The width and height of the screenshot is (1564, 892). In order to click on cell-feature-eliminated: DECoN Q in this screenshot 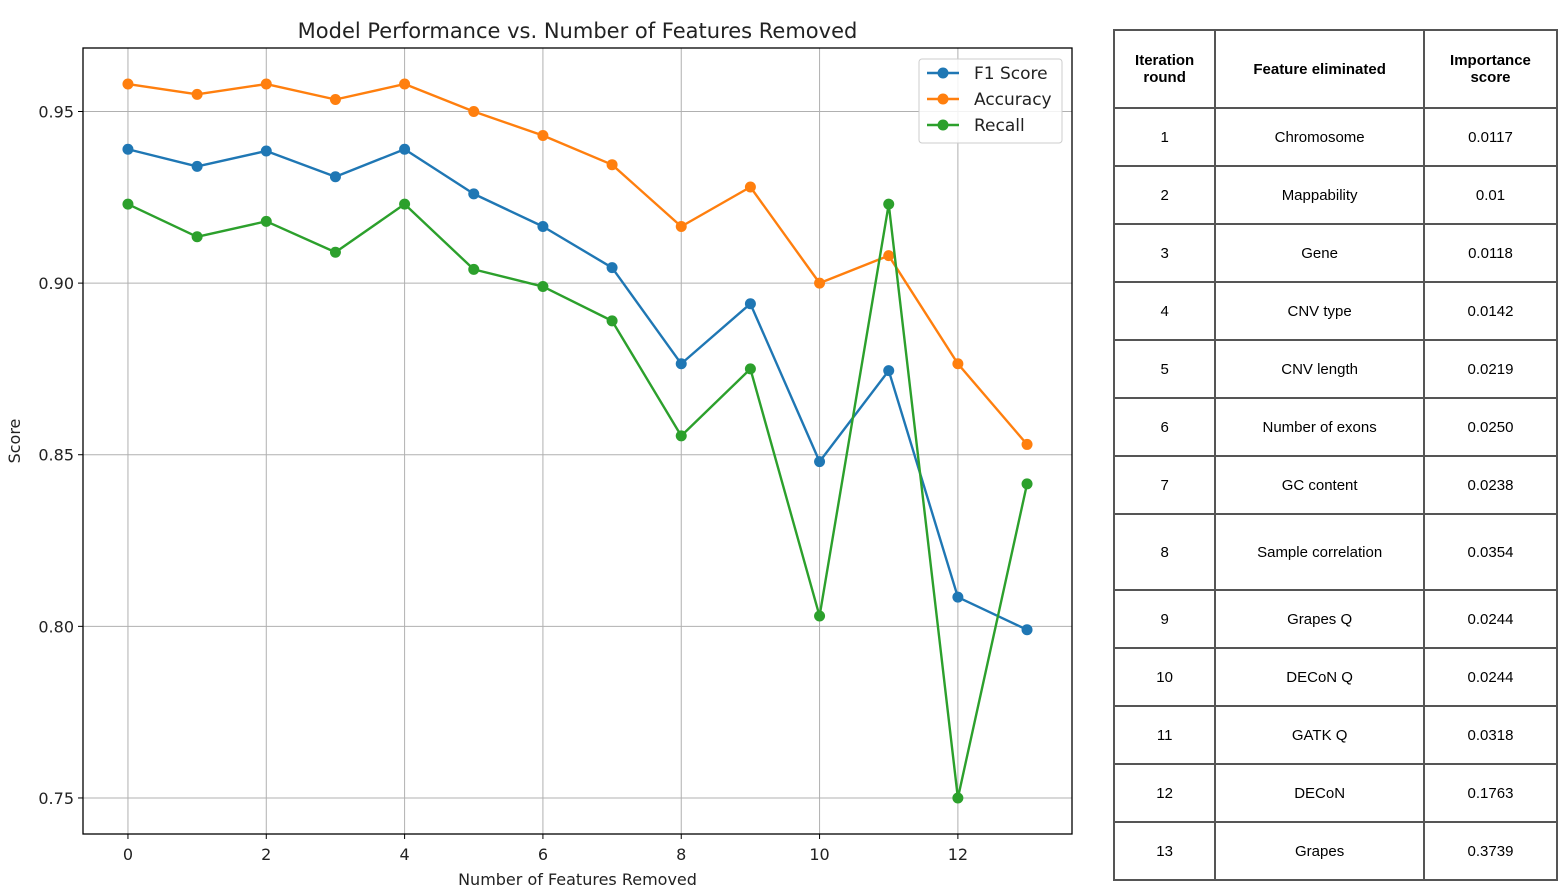, I will do `click(1319, 677)`.